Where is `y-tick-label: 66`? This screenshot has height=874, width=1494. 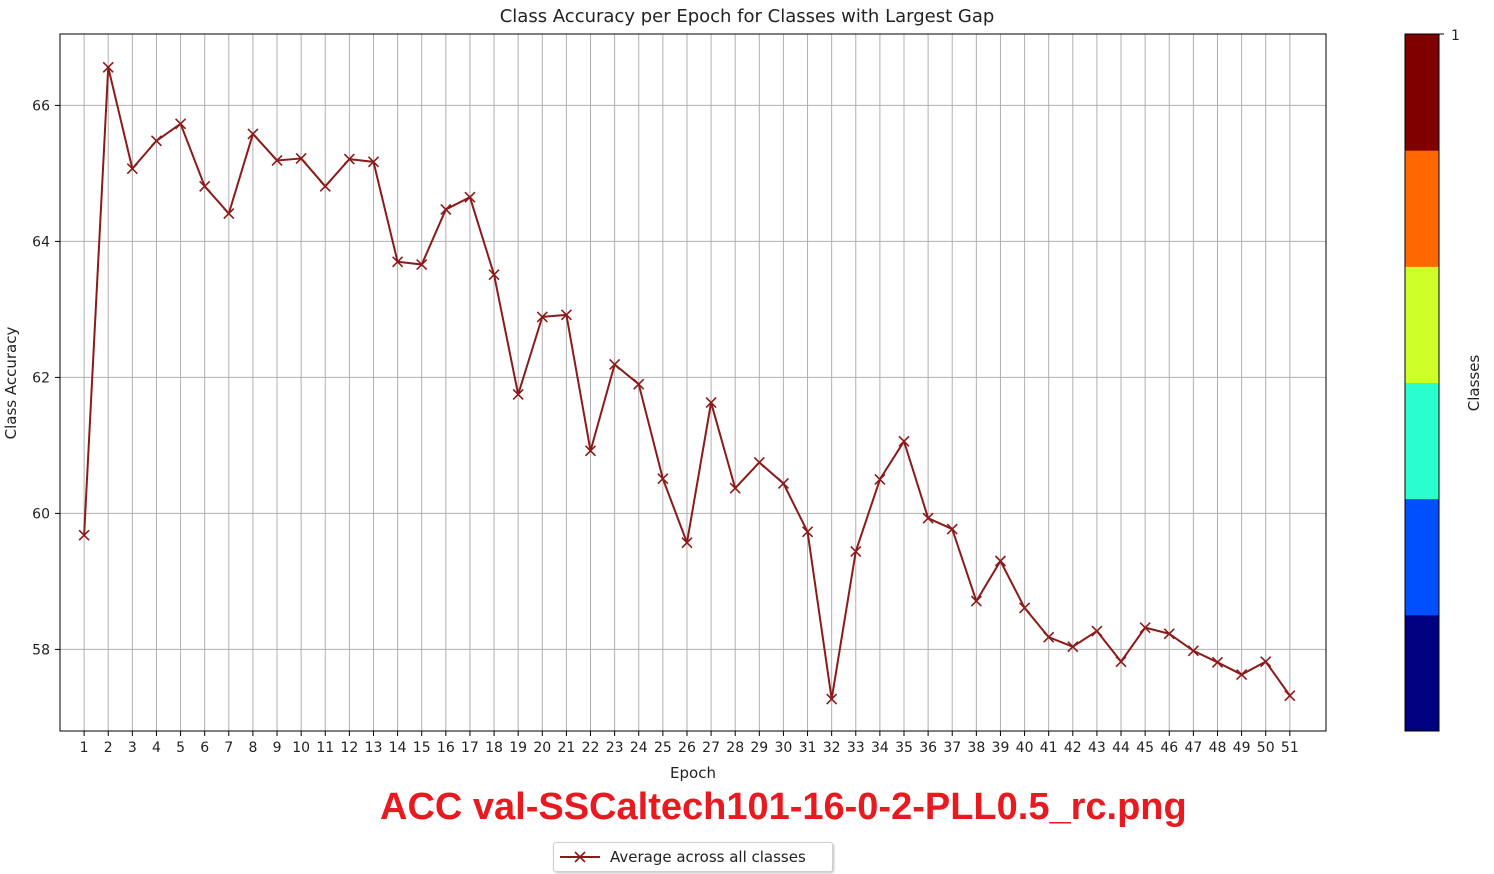 y-tick-label: 66 is located at coordinates (41, 106).